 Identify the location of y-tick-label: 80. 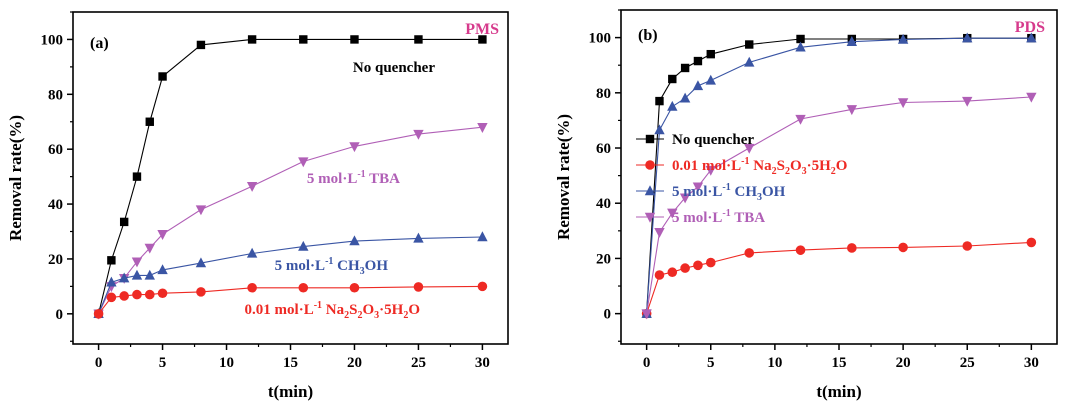
(55, 95).